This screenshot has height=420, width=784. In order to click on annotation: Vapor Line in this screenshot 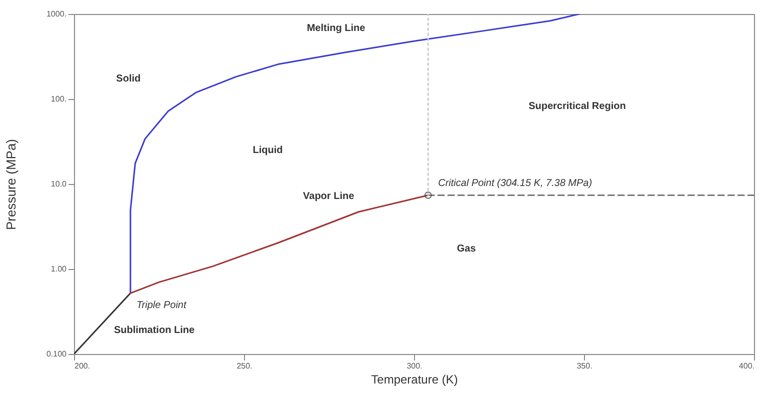, I will do `click(329, 196)`.